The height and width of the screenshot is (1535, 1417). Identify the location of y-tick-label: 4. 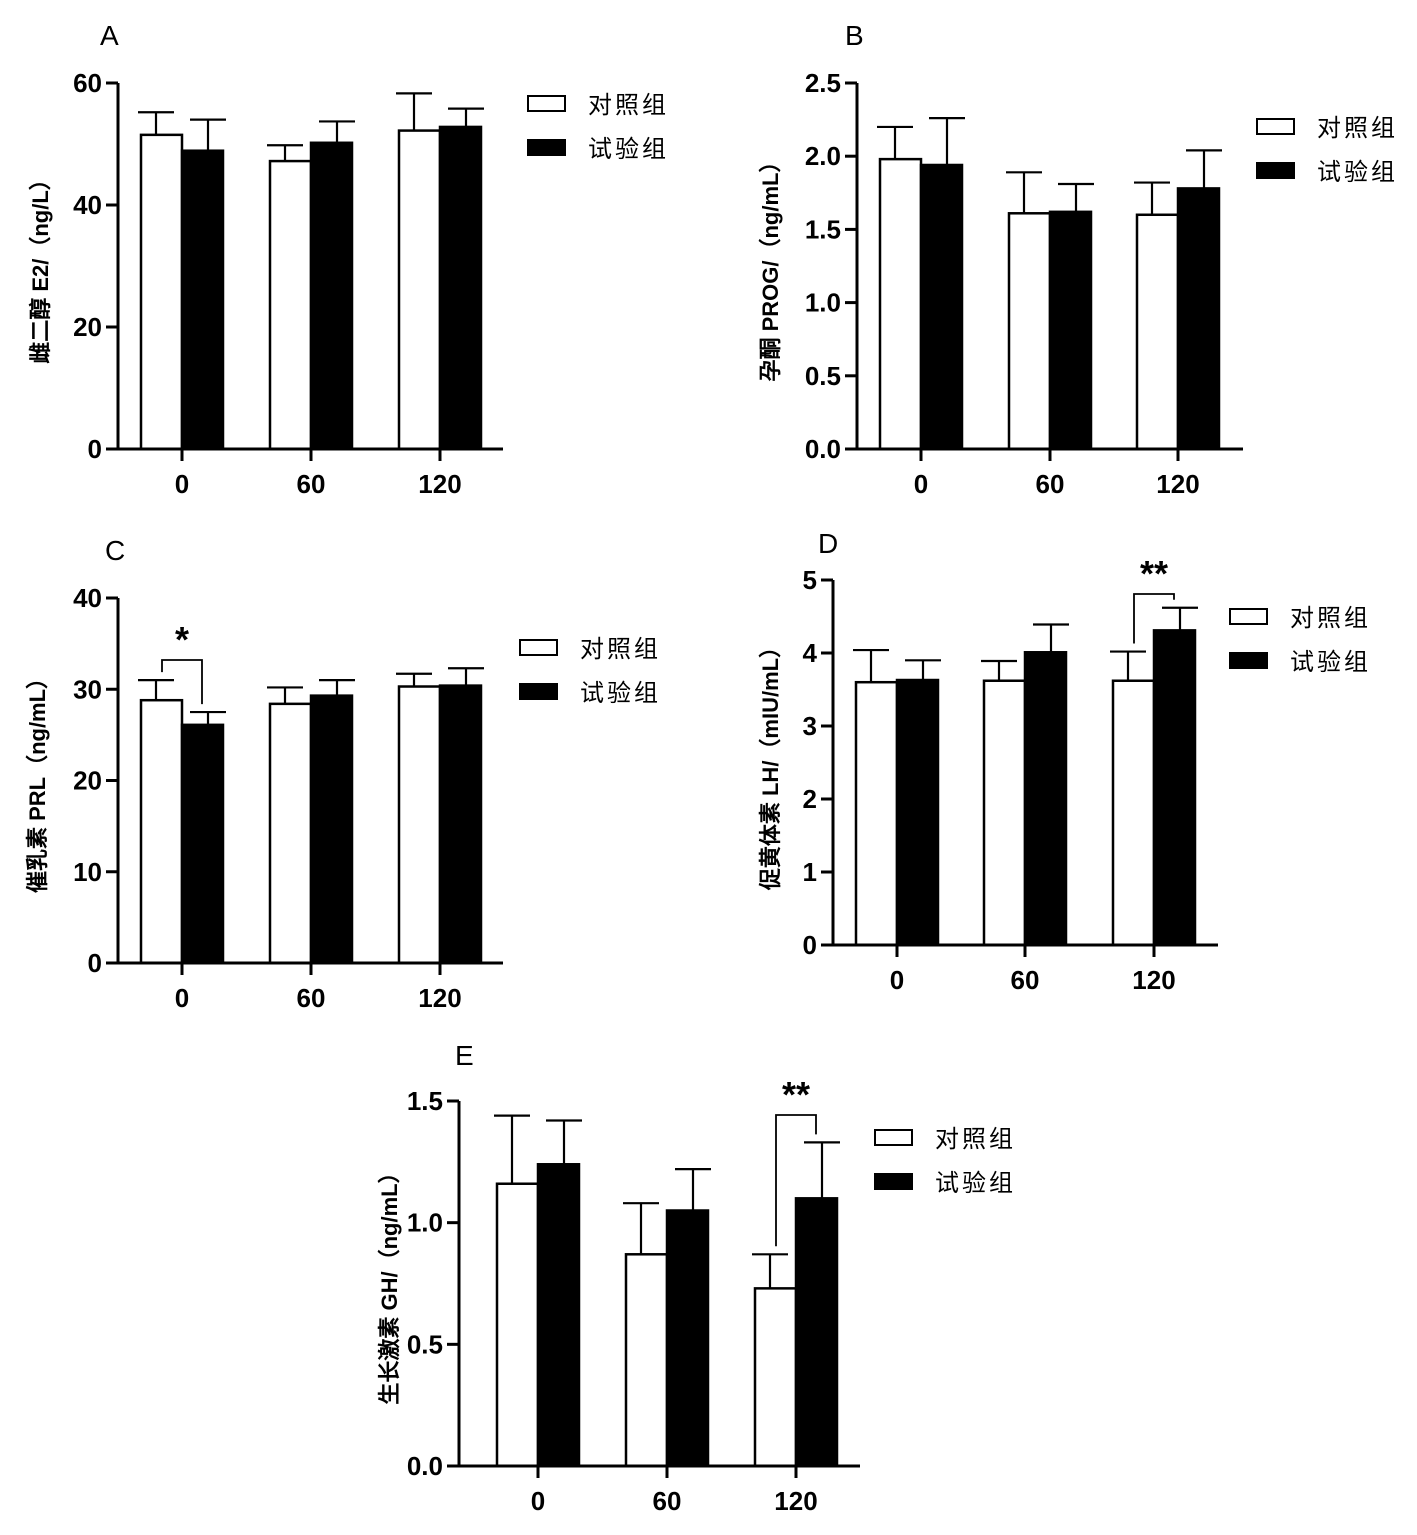
(810, 653).